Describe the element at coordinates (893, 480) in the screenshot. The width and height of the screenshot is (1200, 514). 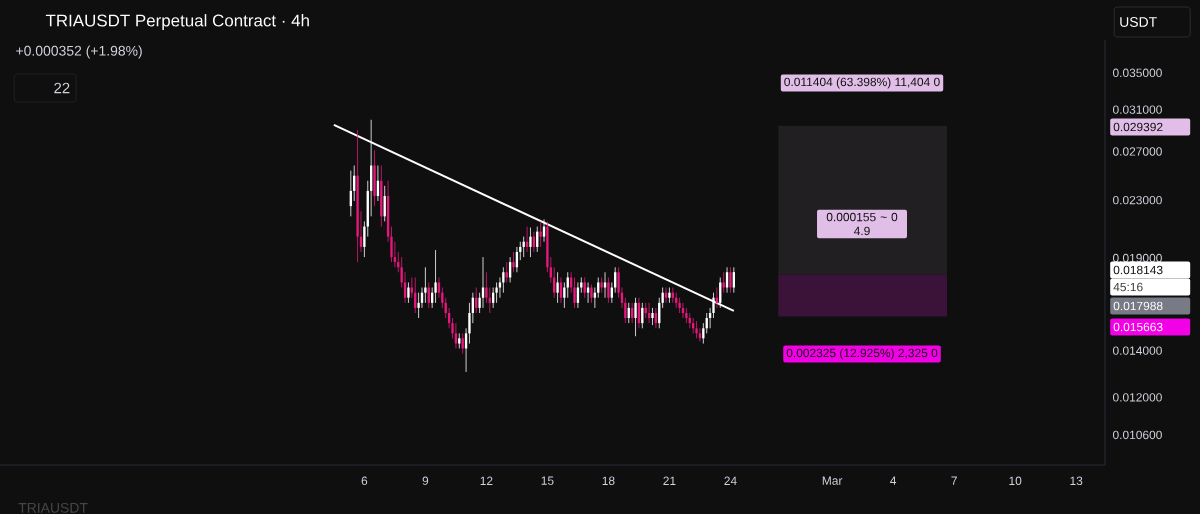
I see `x-tick-label: 4` at that location.